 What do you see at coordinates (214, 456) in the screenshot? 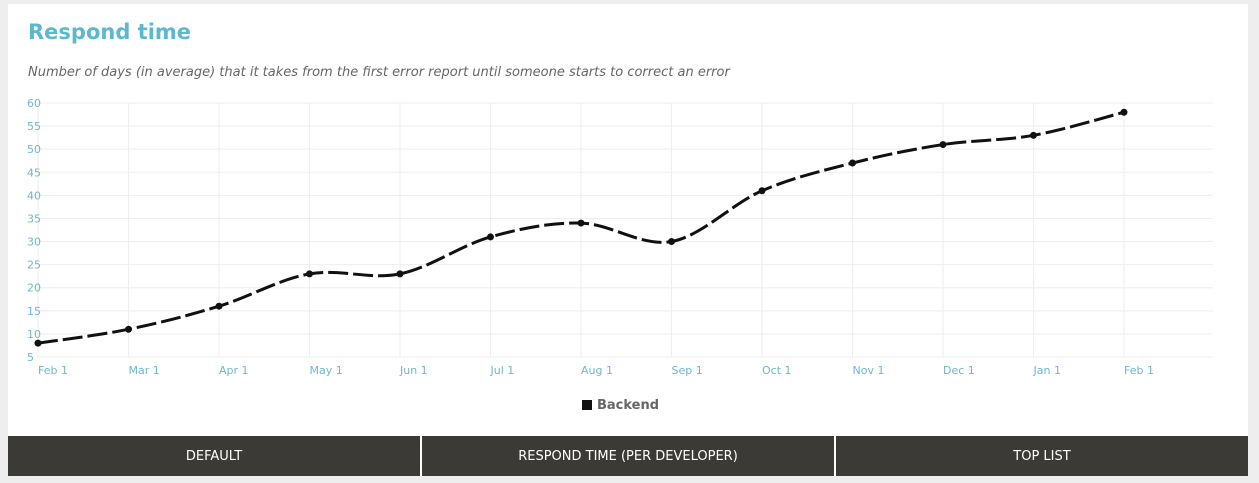
I see `tab-default: DEFAULT` at bounding box center [214, 456].